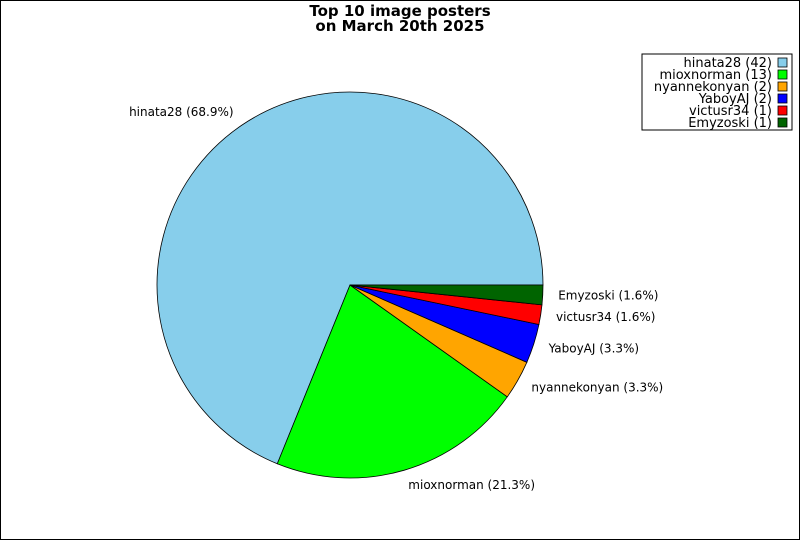 This screenshot has height=540, width=800. Describe the element at coordinates (715, 75) in the screenshot. I see `legend-label-mioxnorman: mioxnorman (13)` at that location.